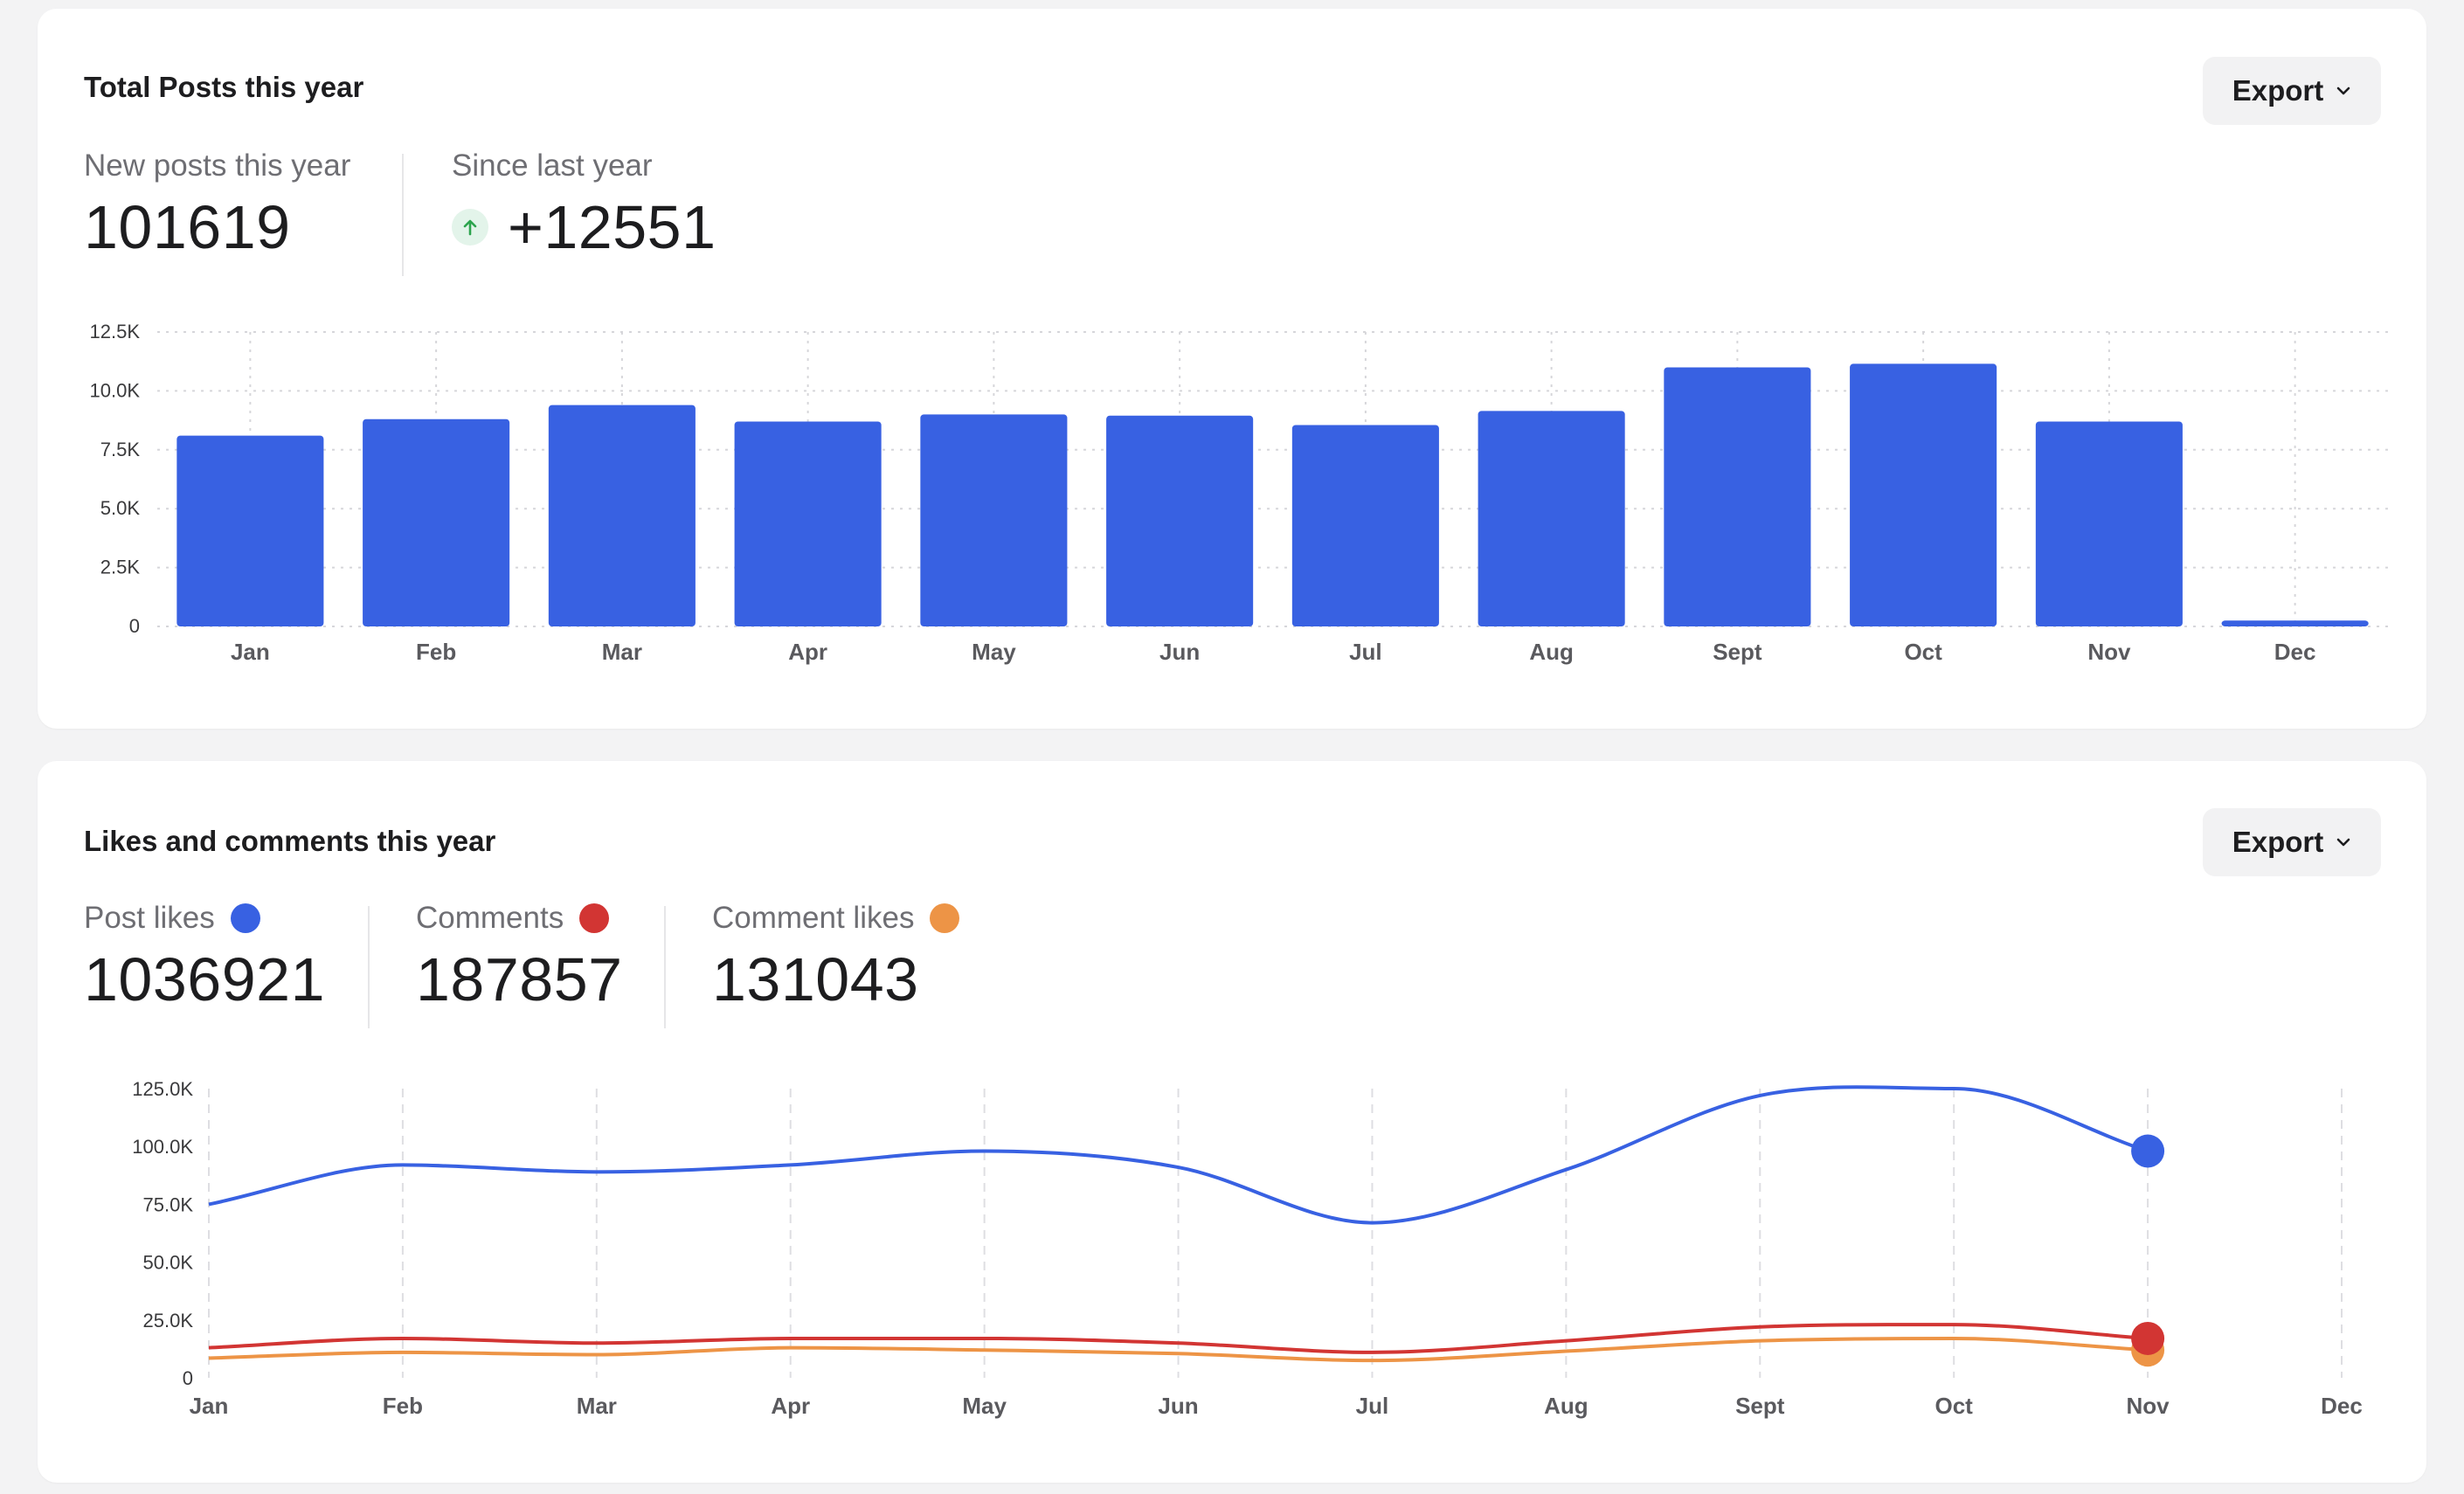  Describe the element at coordinates (519, 979) in the screenshot. I see `comments-value: 187857` at that location.